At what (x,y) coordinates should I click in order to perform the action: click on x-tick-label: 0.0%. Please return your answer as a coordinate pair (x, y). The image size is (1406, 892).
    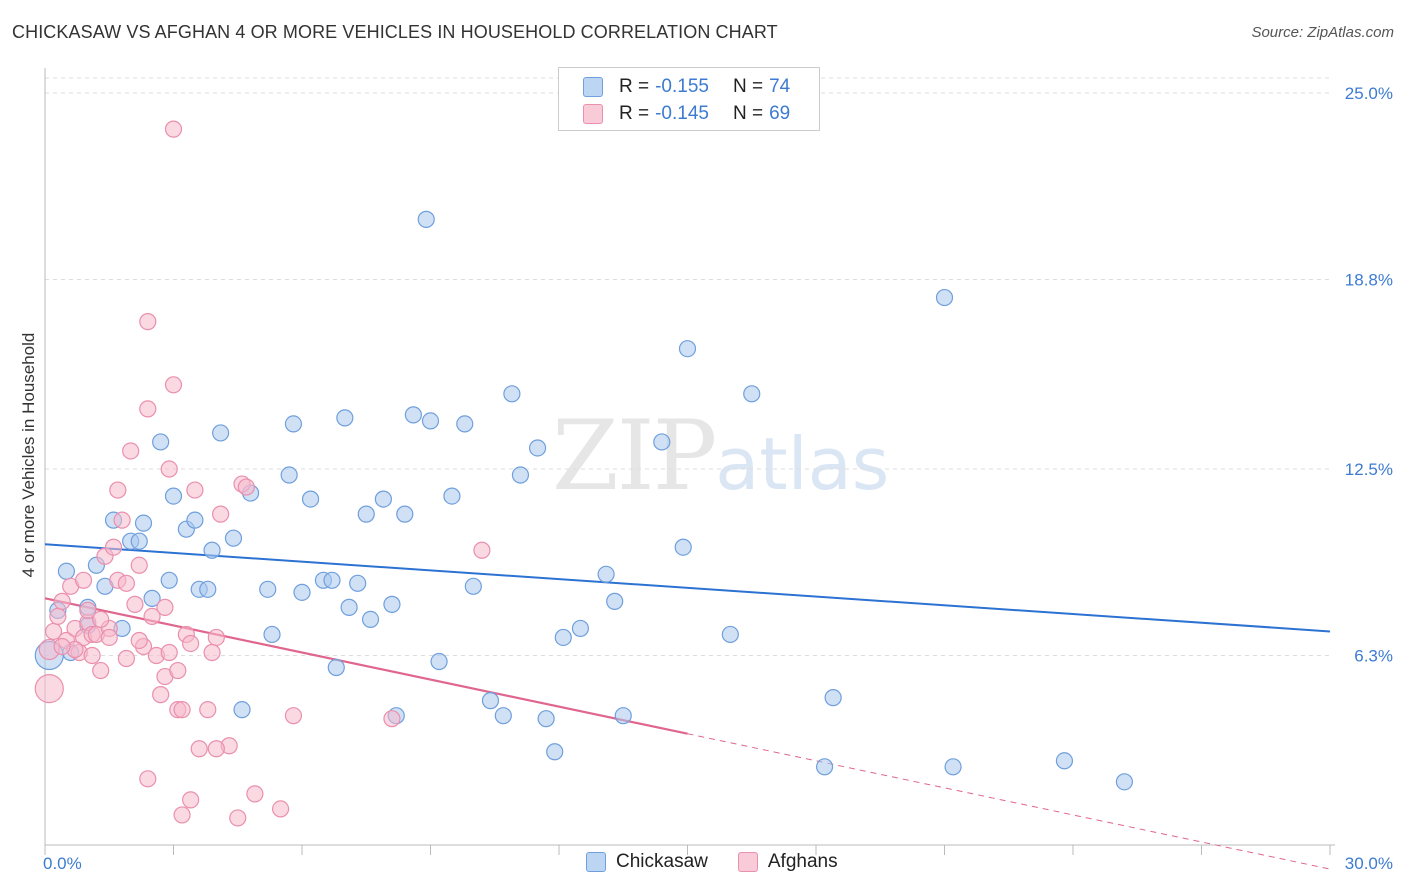
    Looking at the image, I should click on (62, 863).